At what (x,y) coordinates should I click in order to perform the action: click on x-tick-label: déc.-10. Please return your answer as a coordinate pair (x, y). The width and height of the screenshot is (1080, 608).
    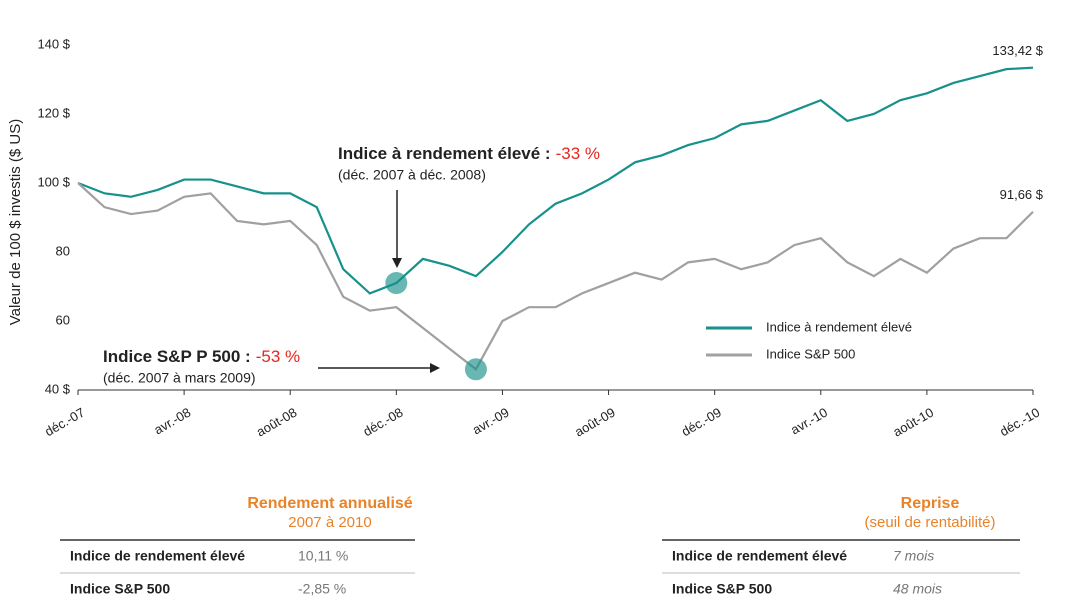
    Looking at the image, I should click on (1019, 422).